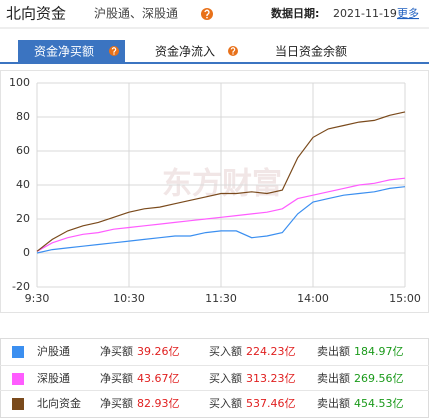 The width and height of the screenshot is (429, 418). I want to click on watermark: 东方财富, so click(222, 184).